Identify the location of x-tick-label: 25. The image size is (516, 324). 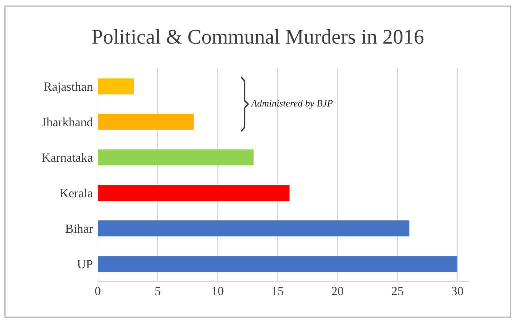
(398, 291).